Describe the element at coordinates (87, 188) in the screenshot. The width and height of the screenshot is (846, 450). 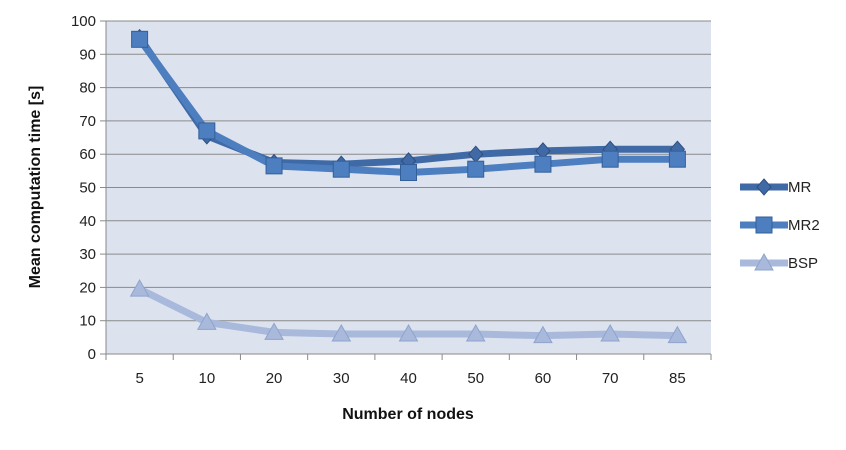
I see `y-tick-label: 50` at that location.